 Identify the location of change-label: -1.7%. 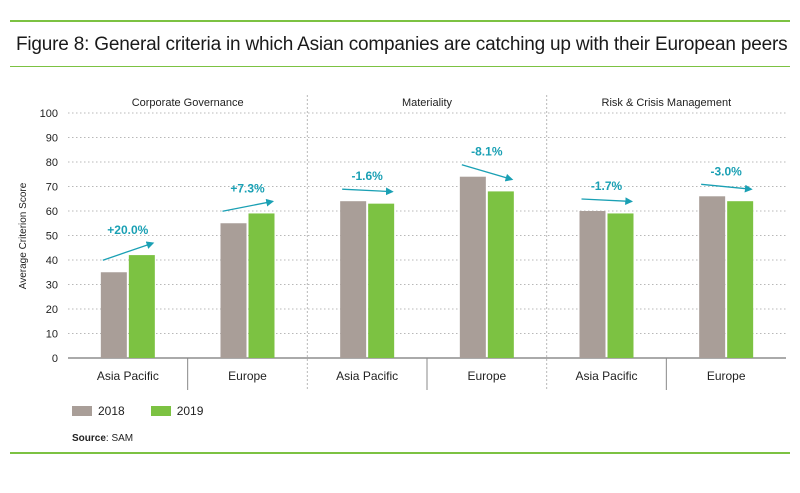
(607, 186).